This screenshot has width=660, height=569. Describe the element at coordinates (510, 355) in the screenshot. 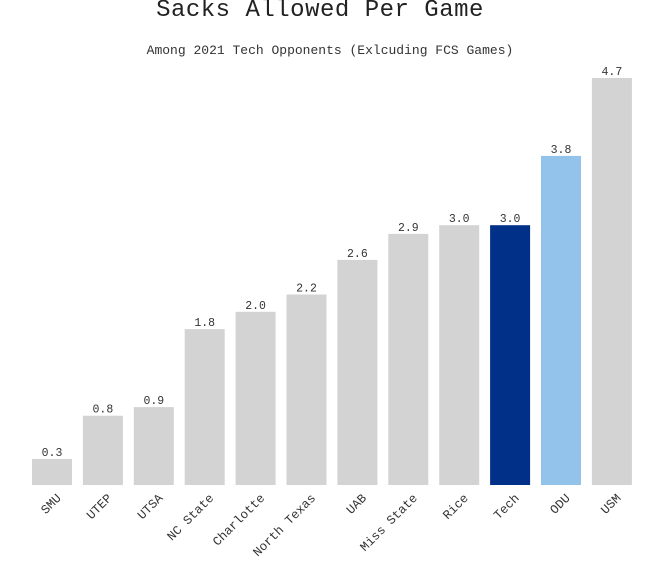

I see `bar-tech` at that location.